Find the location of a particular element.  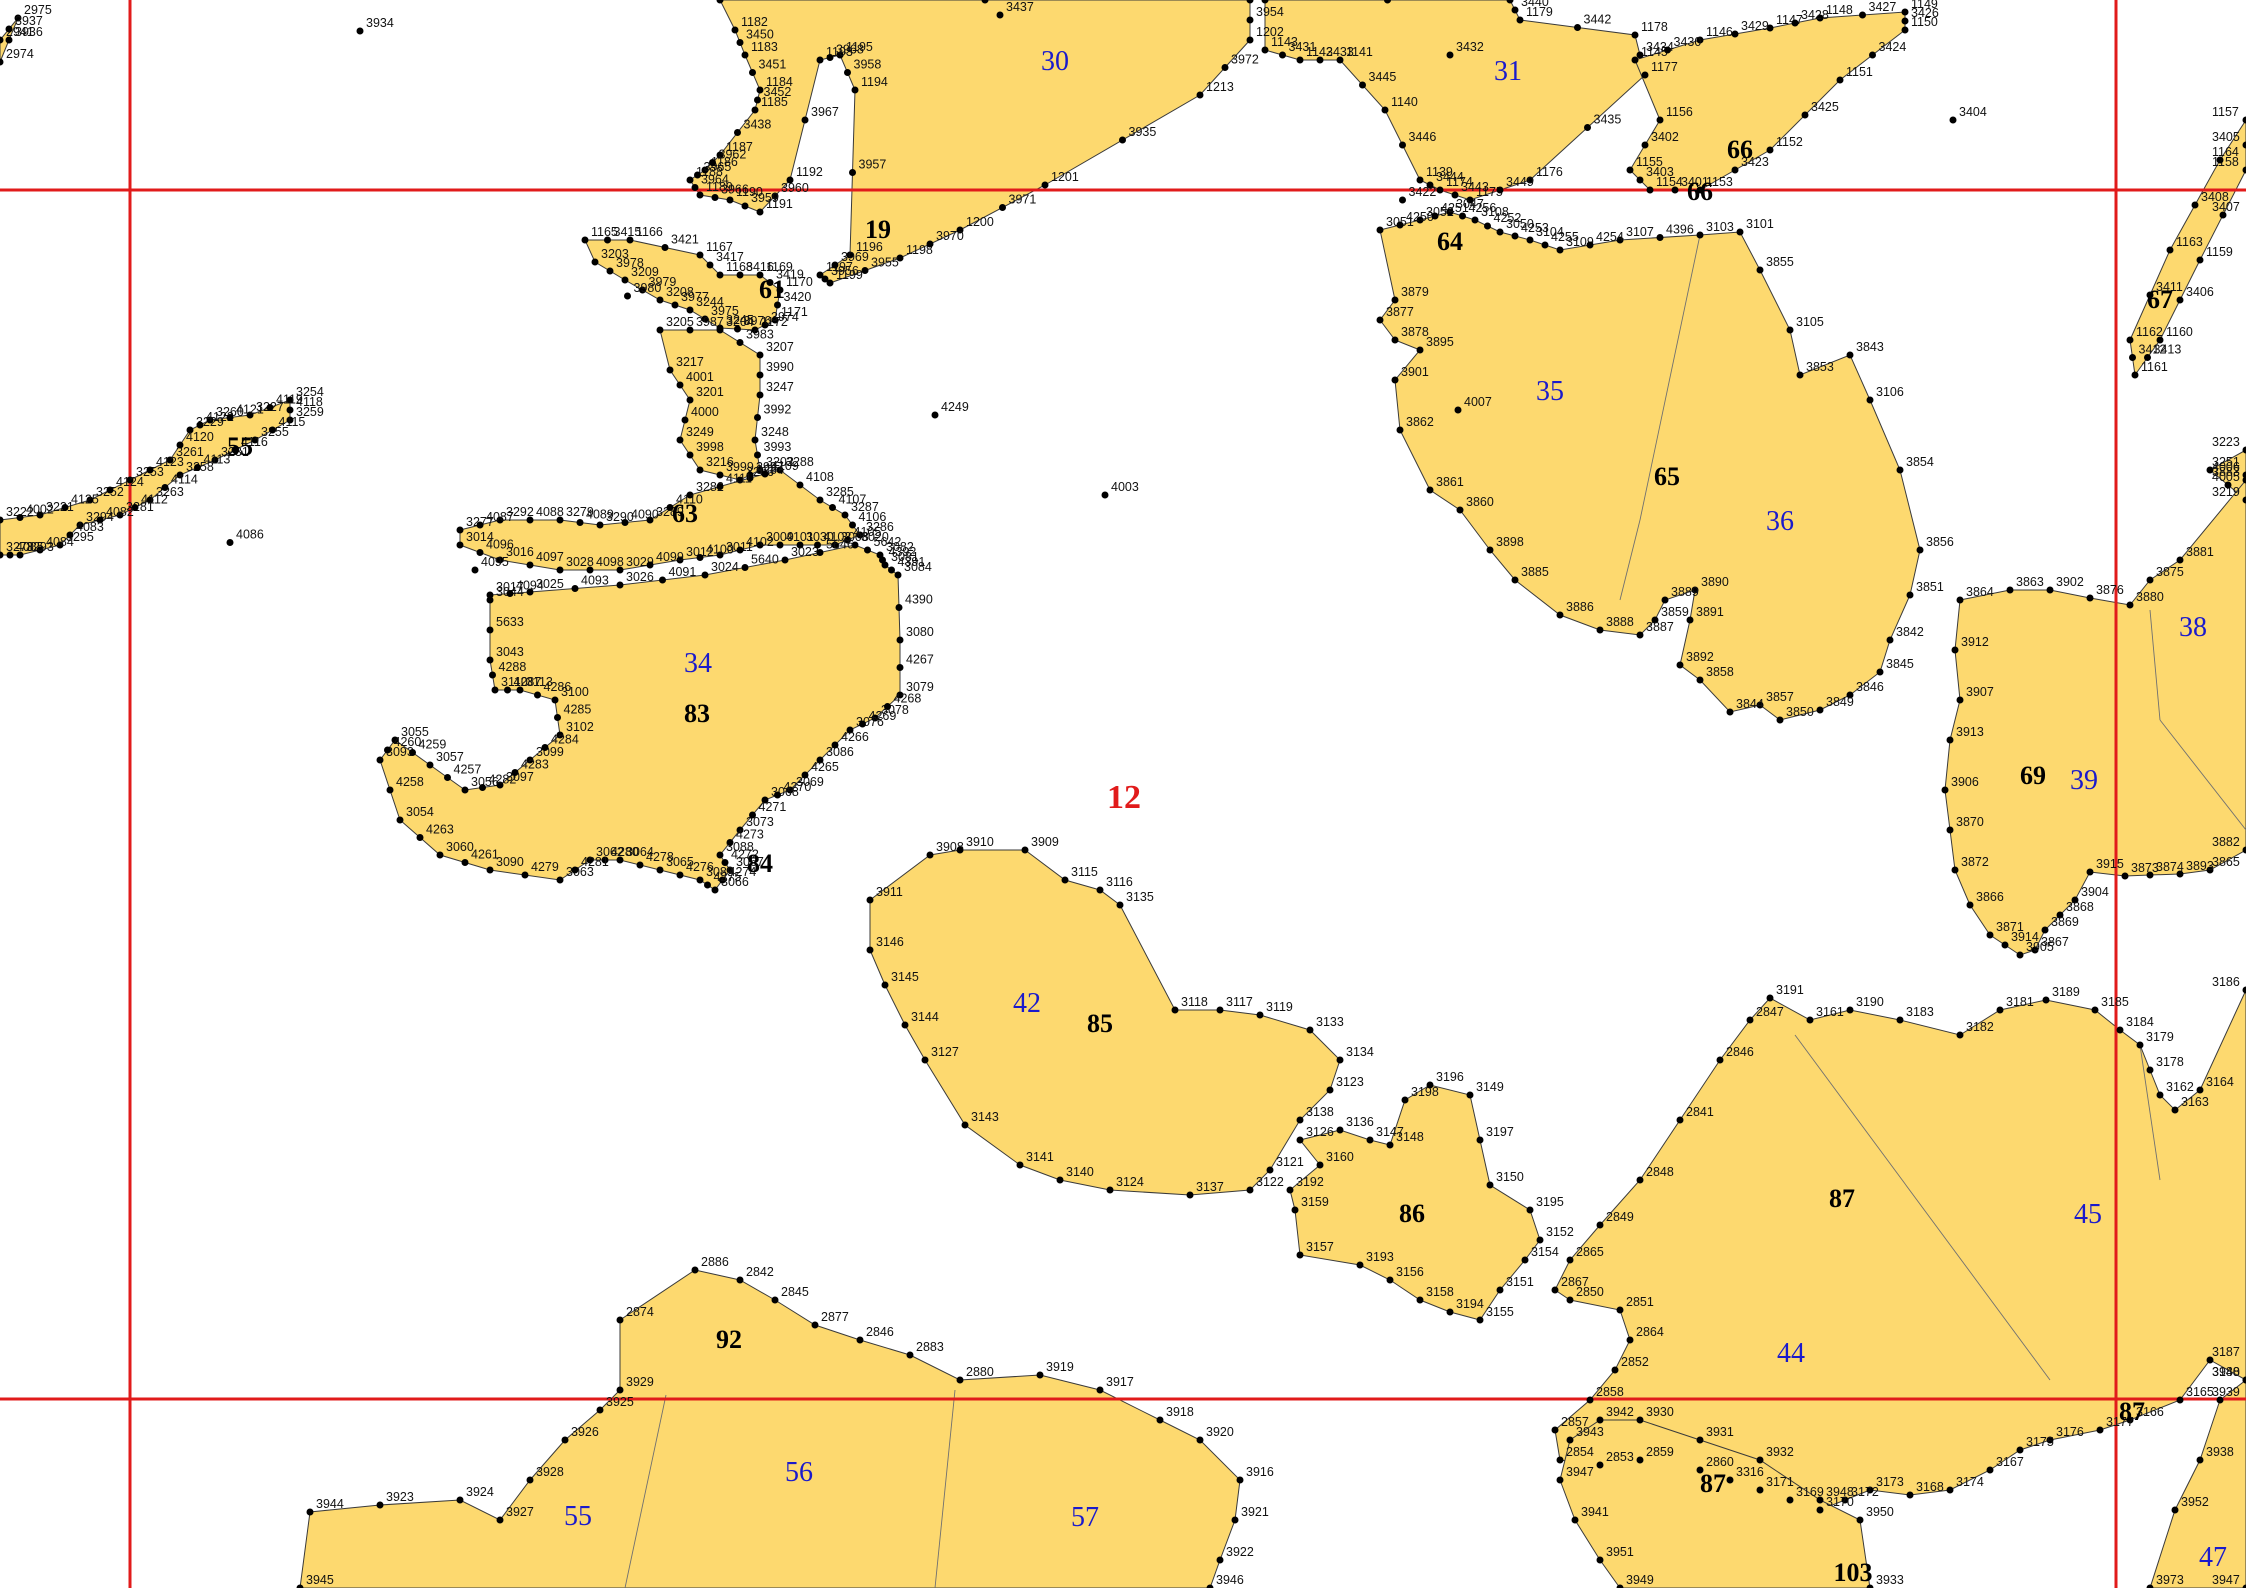

vertex-number-label: 3137 is located at coordinates (1210, 1187).